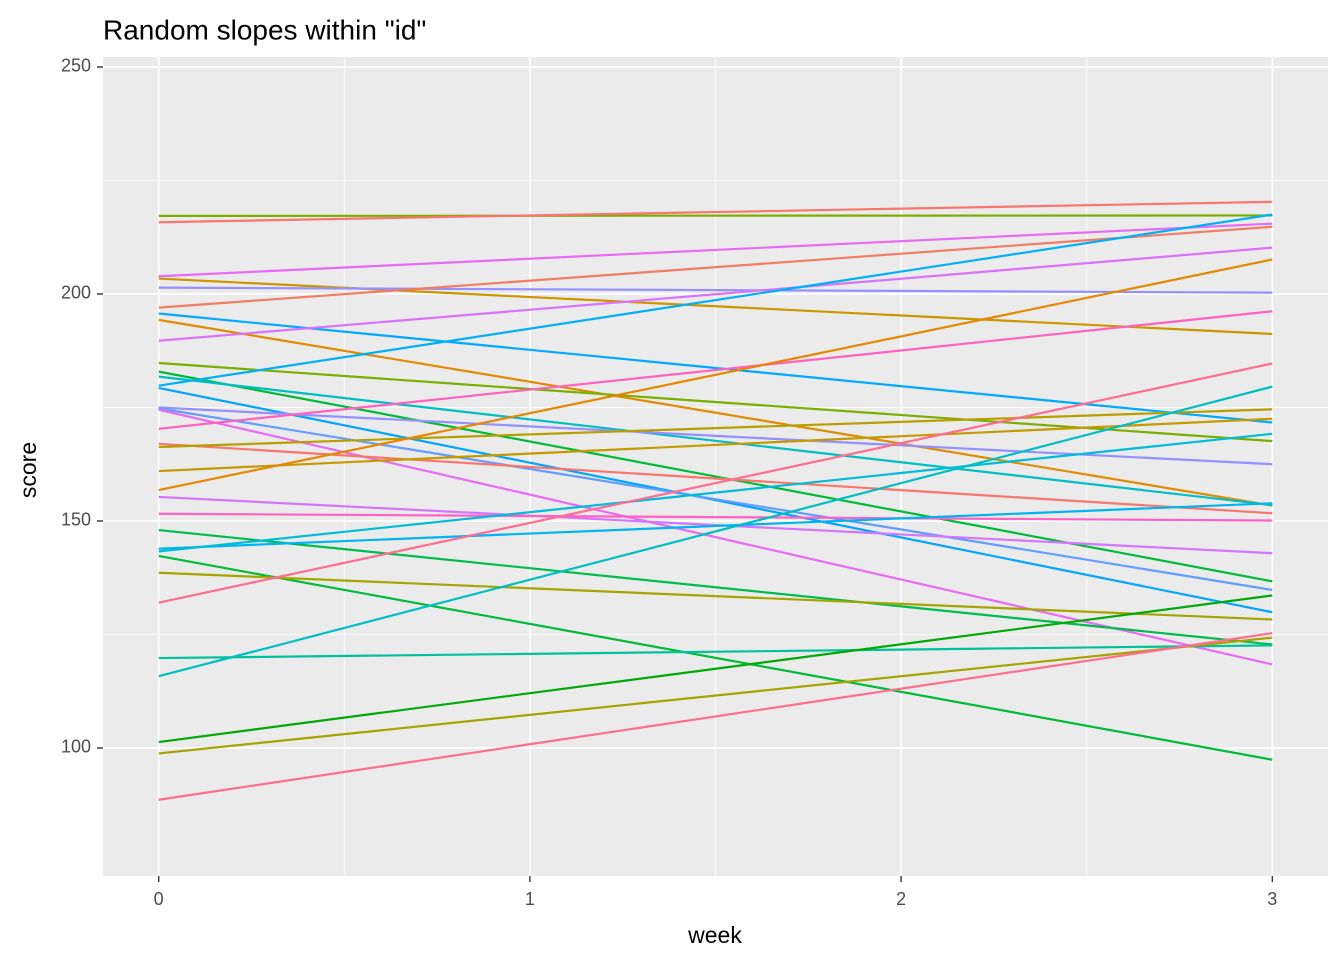 Image resolution: width=1344 pixels, height=960 pixels. I want to click on y-tick-label: 150, so click(76, 520).